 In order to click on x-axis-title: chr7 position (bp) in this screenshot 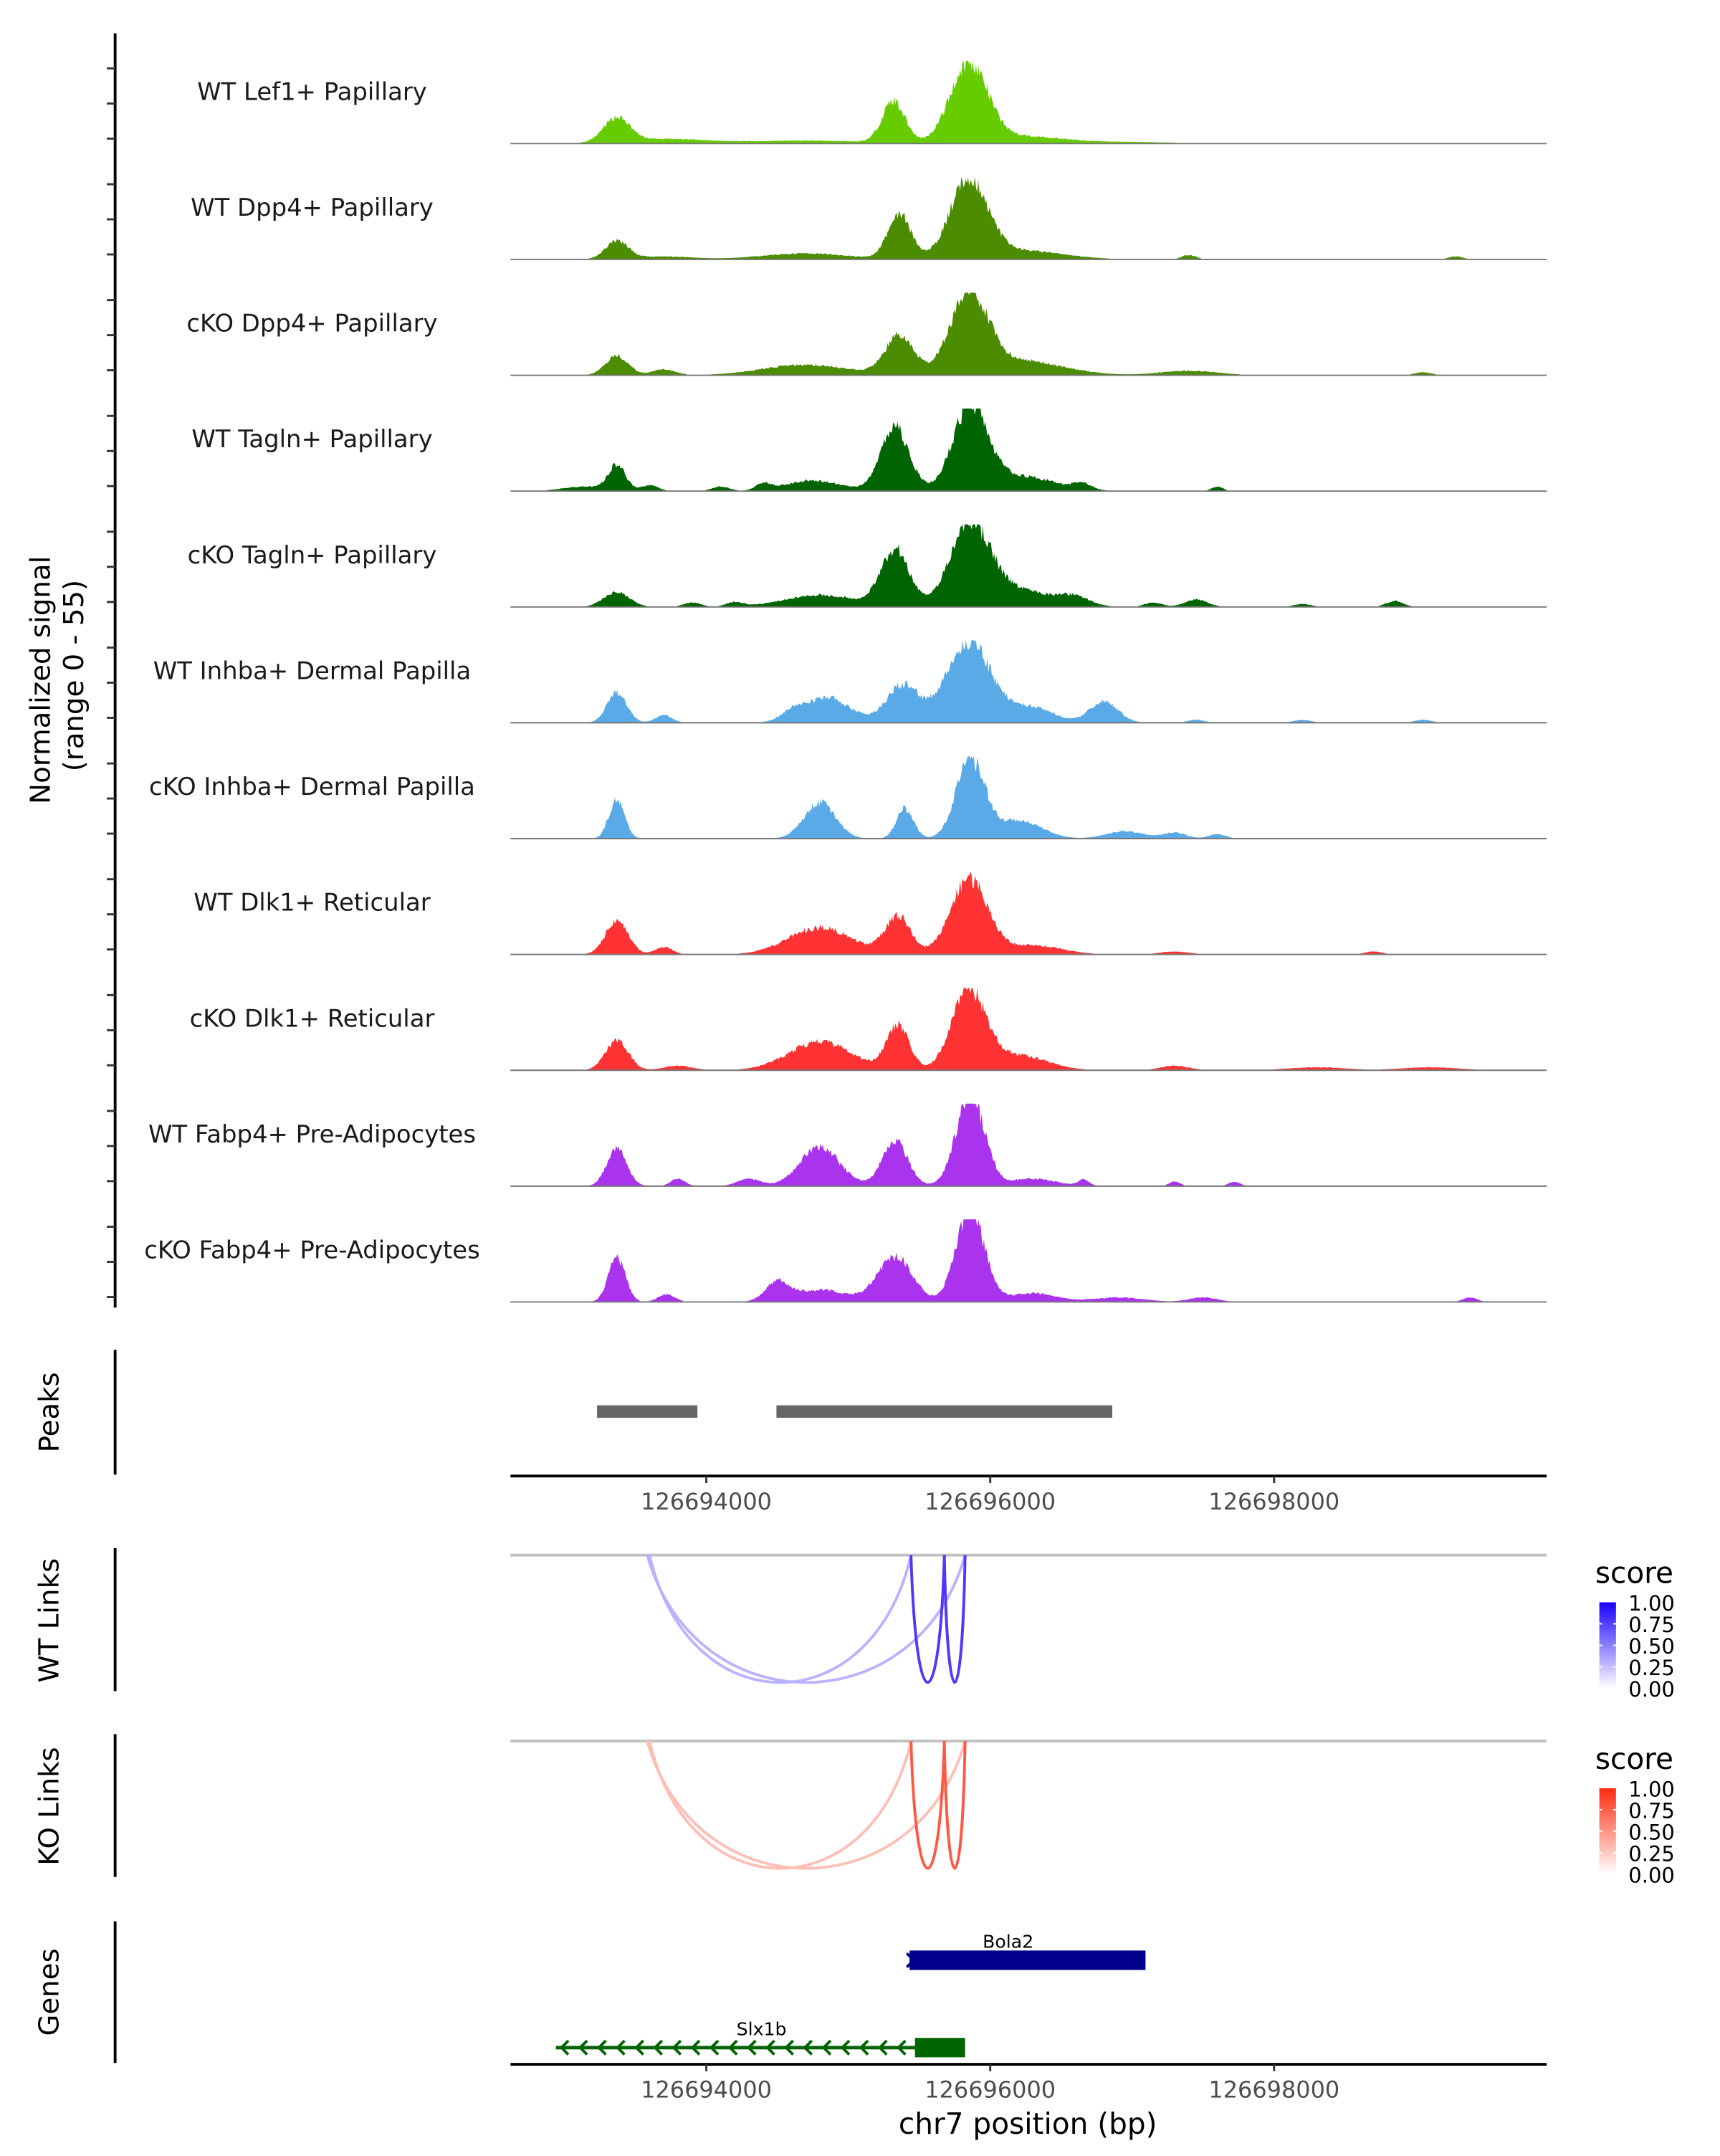, I will do `click(1028, 2124)`.